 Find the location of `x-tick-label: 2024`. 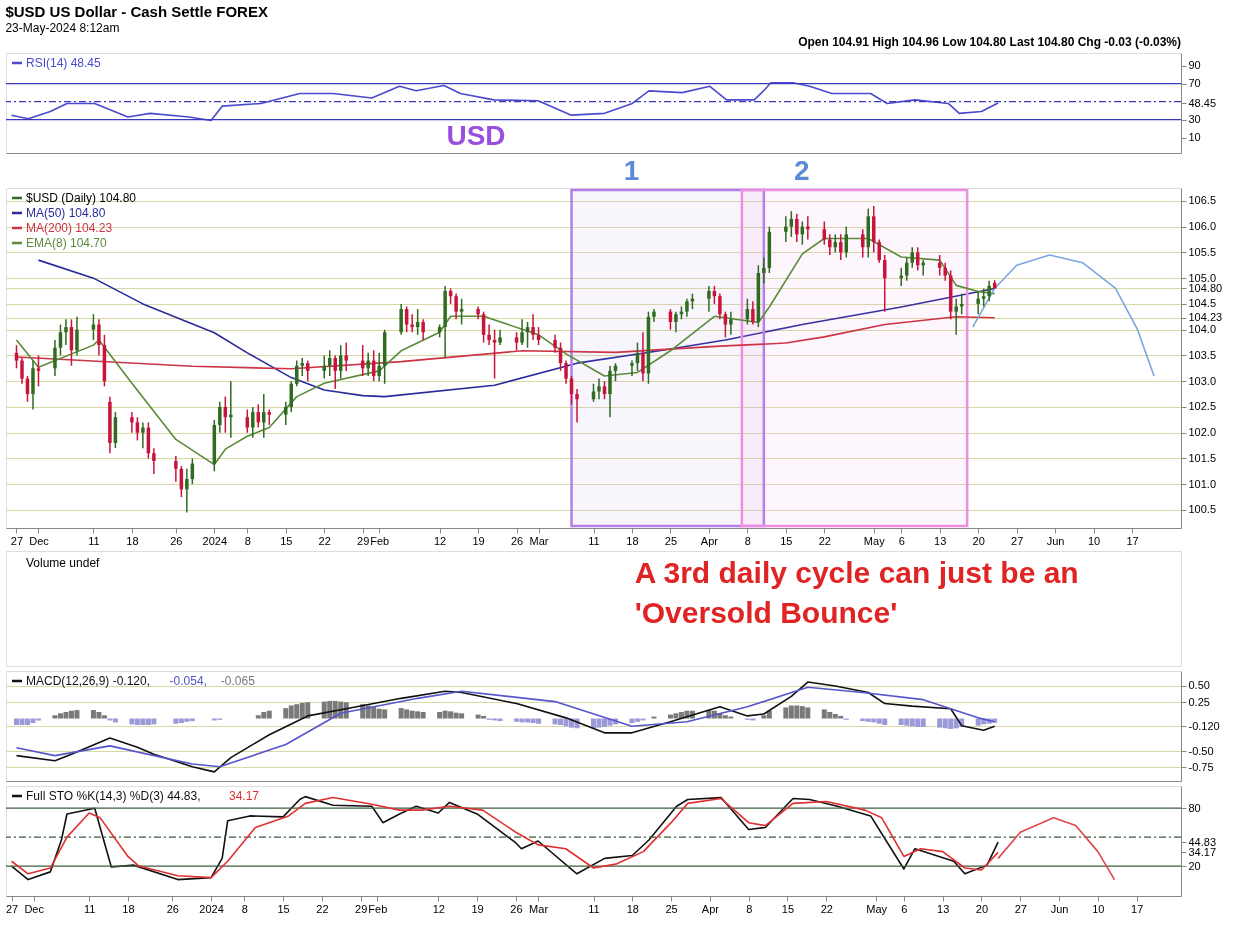

x-tick-label: 2024 is located at coordinates (215, 540).